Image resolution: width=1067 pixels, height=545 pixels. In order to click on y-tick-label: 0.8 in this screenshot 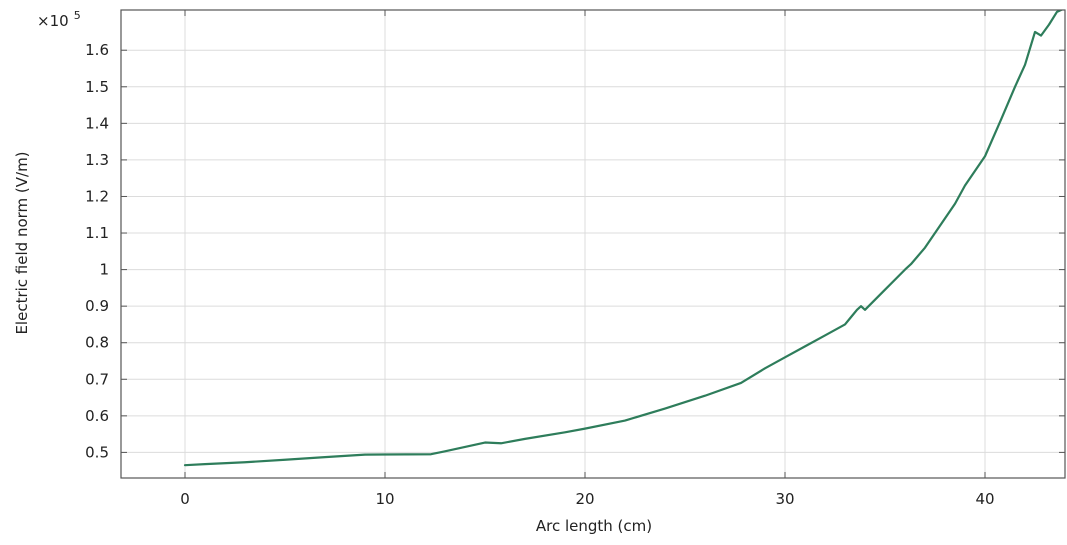, I will do `click(97, 343)`.